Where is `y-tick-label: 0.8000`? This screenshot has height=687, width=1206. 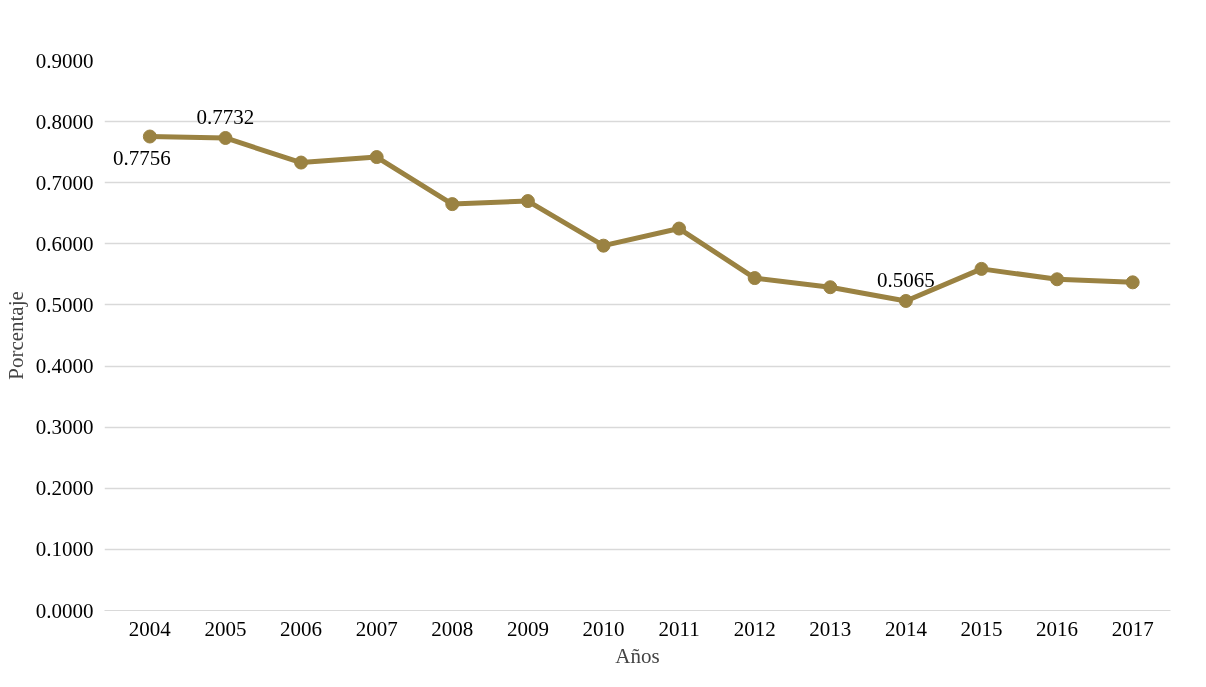 y-tick-label: 0.8000 is located at coordinates (64, 121).